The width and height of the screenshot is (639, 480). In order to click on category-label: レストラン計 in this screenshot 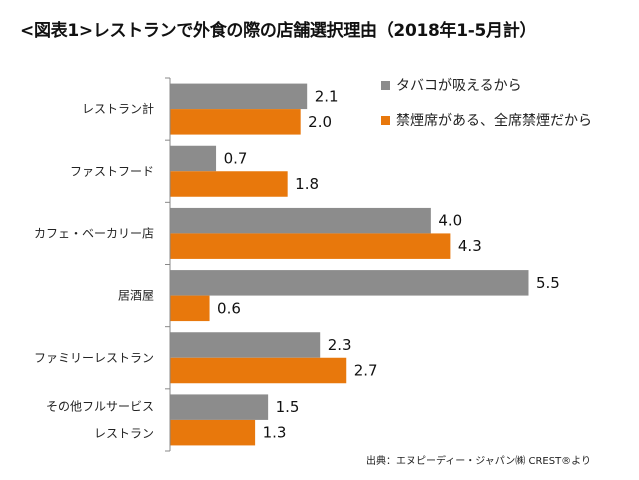, I will do `click(118, 108)`.